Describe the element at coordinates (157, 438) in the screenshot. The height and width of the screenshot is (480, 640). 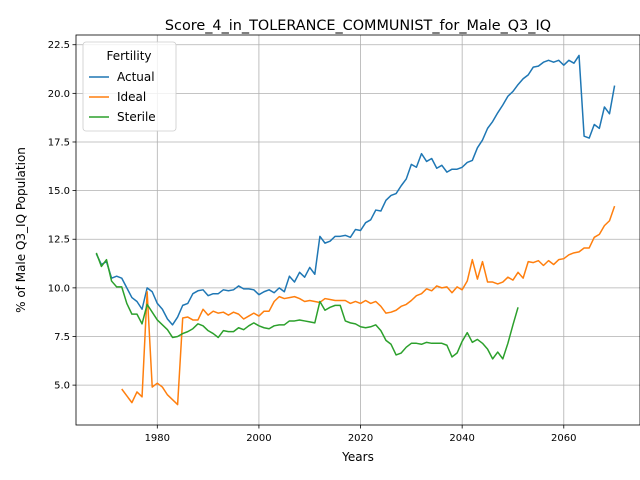
I see `x-tick-label: 1980` at that location.